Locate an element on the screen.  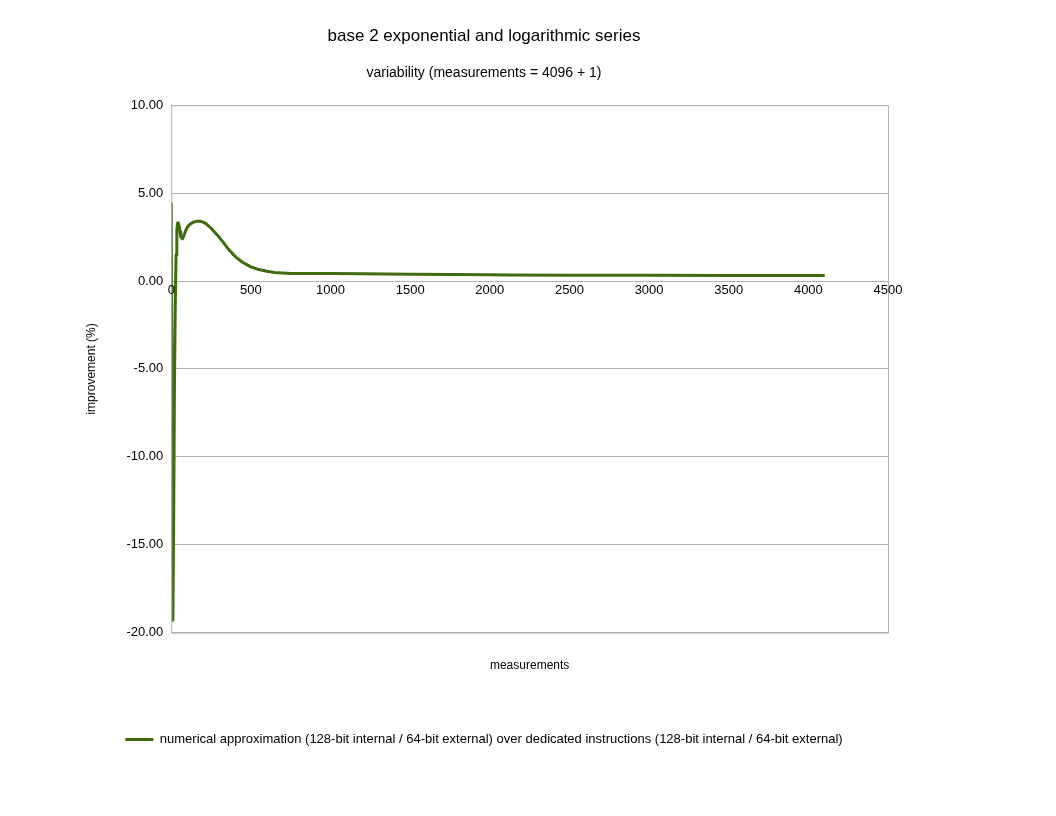
x-tick-label: 500 is located at coordinates (251, 290).